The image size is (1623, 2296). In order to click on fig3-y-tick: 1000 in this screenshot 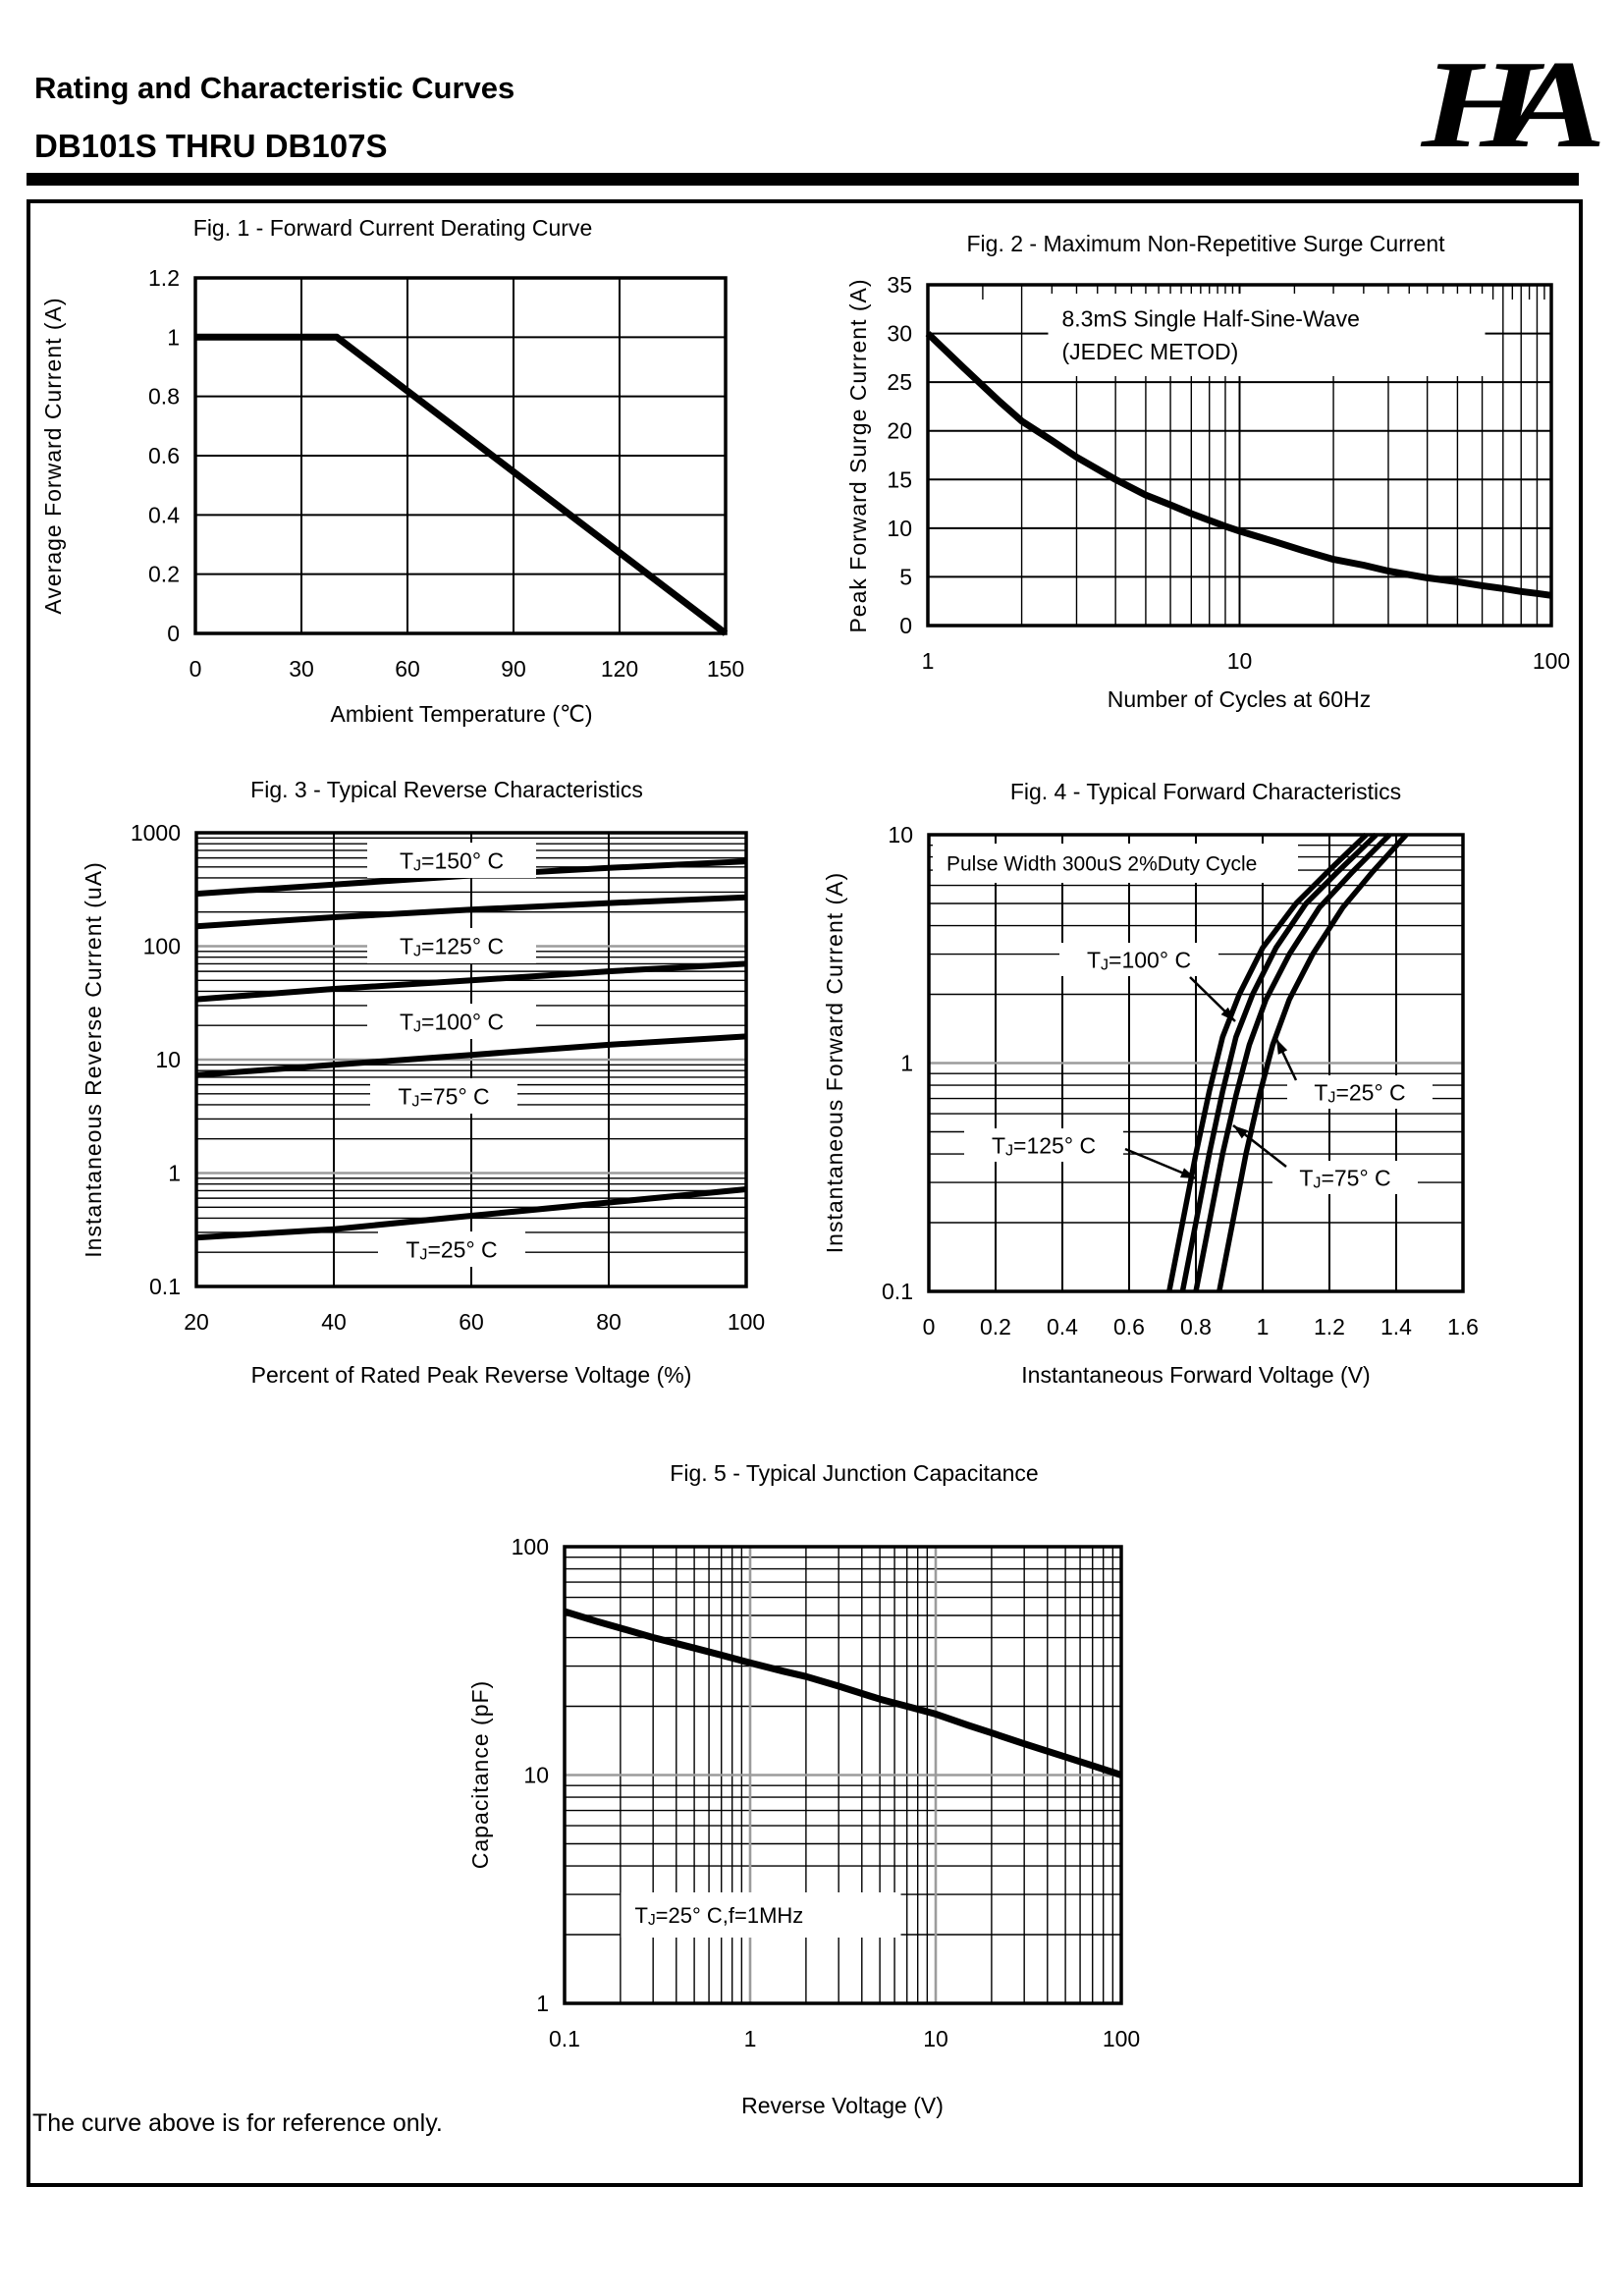, I will do `click(156, 833)`.